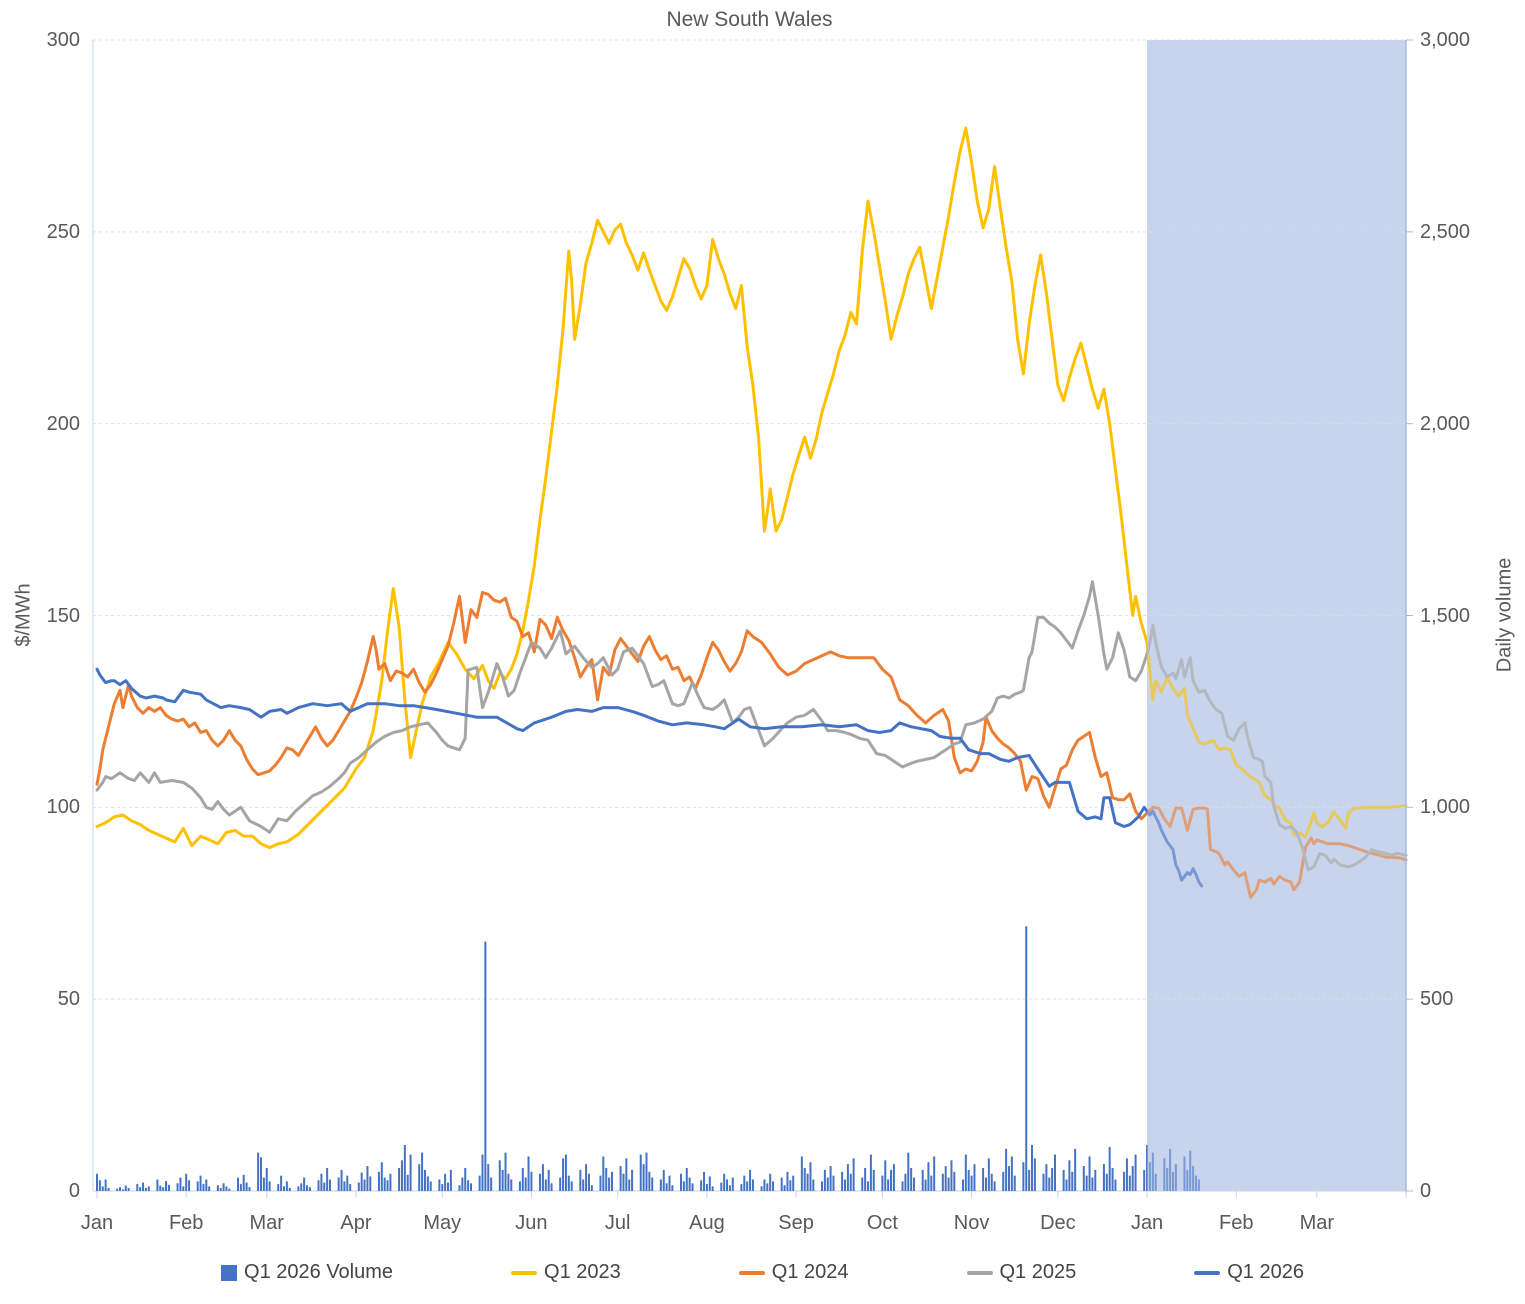 This screenshot has width=1525, height=1304. Describe the element at coordinates (1445, 615) in the screenshot. I see `right-axis-tick-label: 1,500` at that location.